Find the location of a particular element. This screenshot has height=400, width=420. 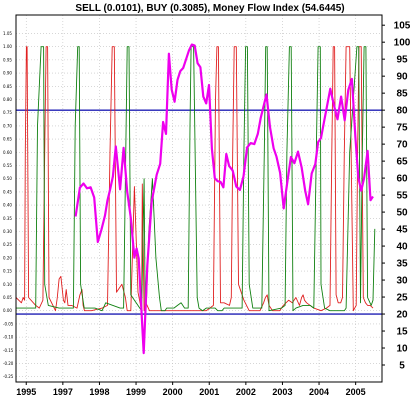

right-tick-label: 15 is located at coordinates (402, 332).